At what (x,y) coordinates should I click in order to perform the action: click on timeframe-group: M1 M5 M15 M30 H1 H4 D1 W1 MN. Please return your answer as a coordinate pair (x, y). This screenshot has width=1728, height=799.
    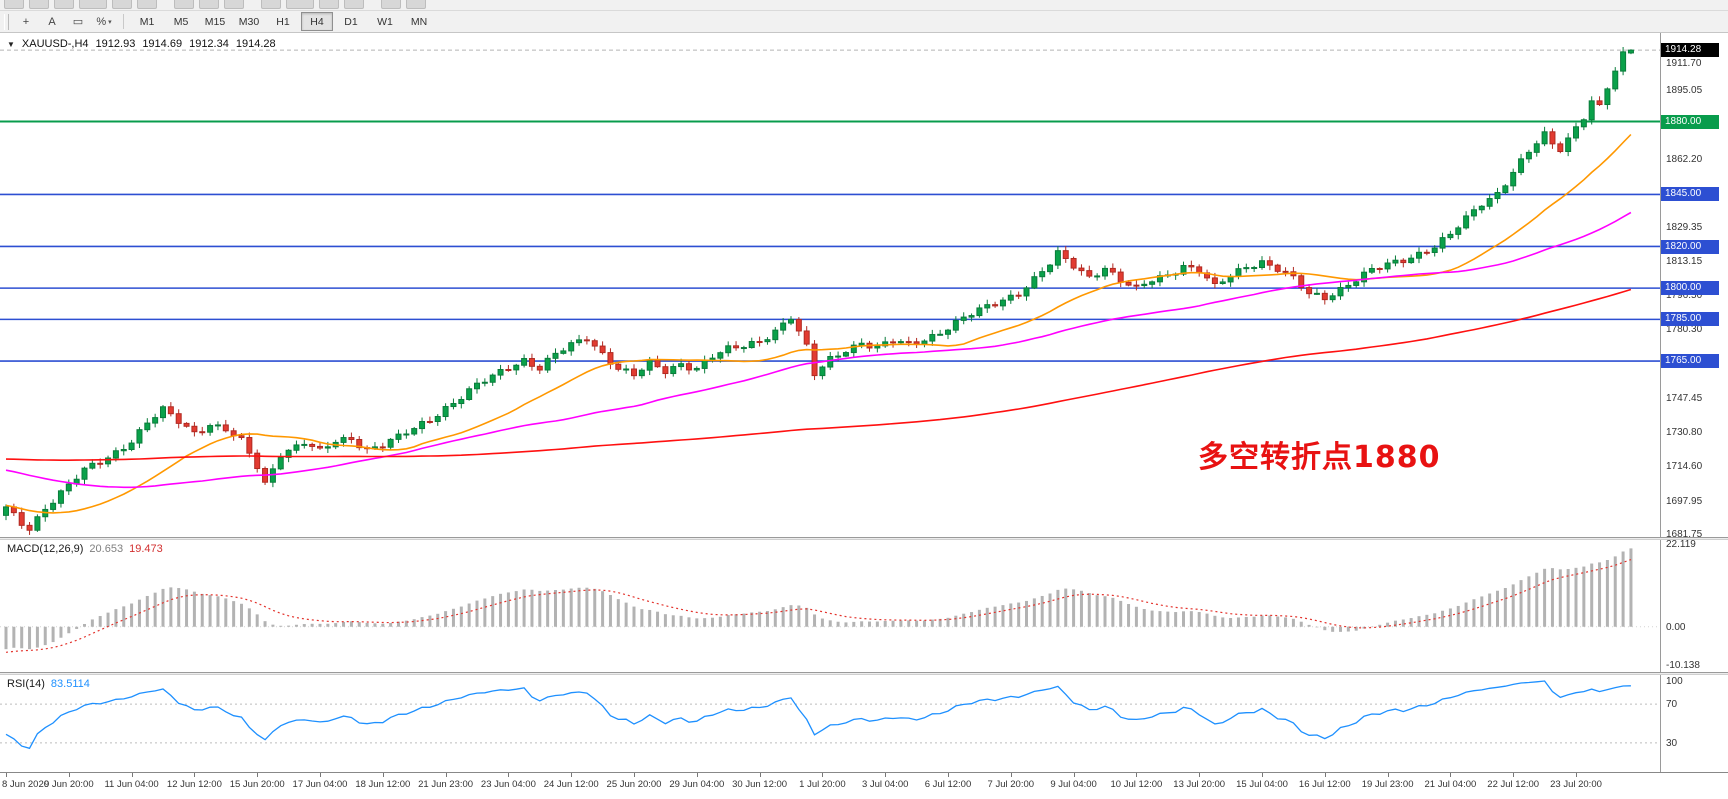
    Looking at the image, I should click on (283, 21).